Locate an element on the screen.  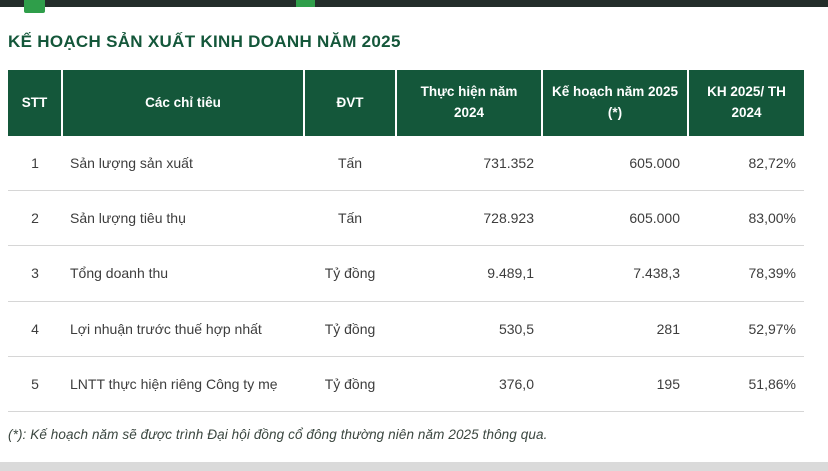
cell-ratio: 52,97% is located at coordinates (746, 329).